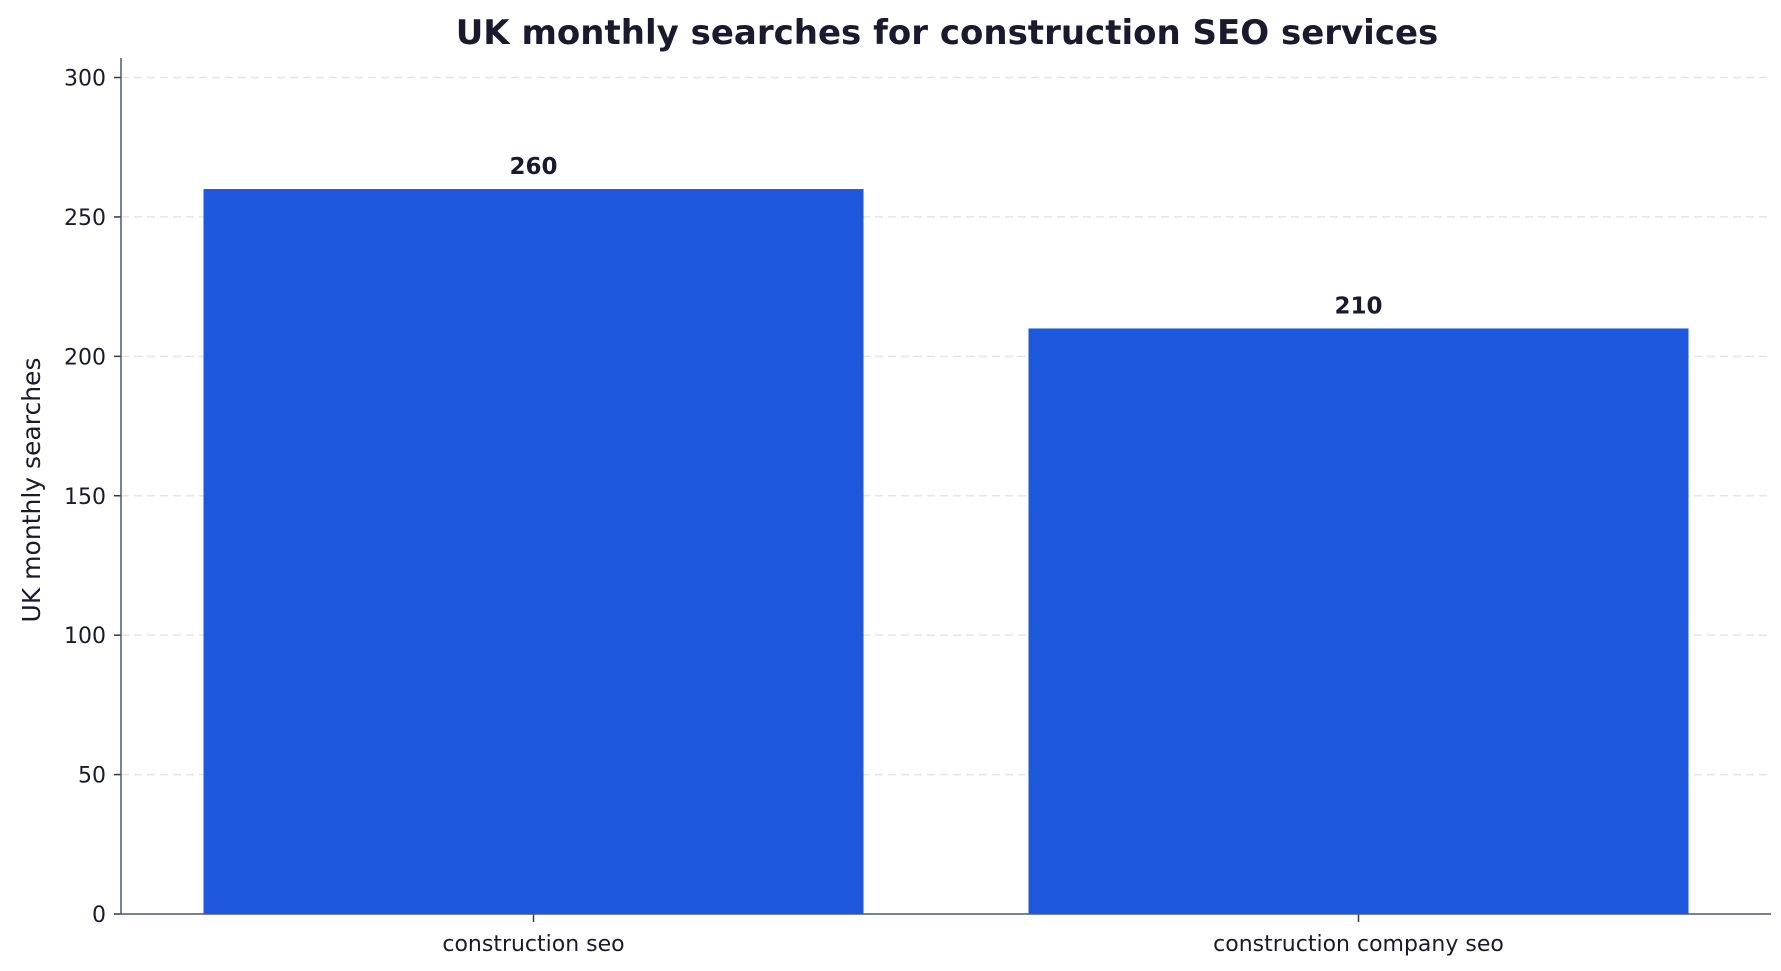 This screenshot has height=971, width=1781. What do you see at coordinates (85, 79) in the screenshot?
I see `y-tick-label: 300` at bounding box center [85, 79].